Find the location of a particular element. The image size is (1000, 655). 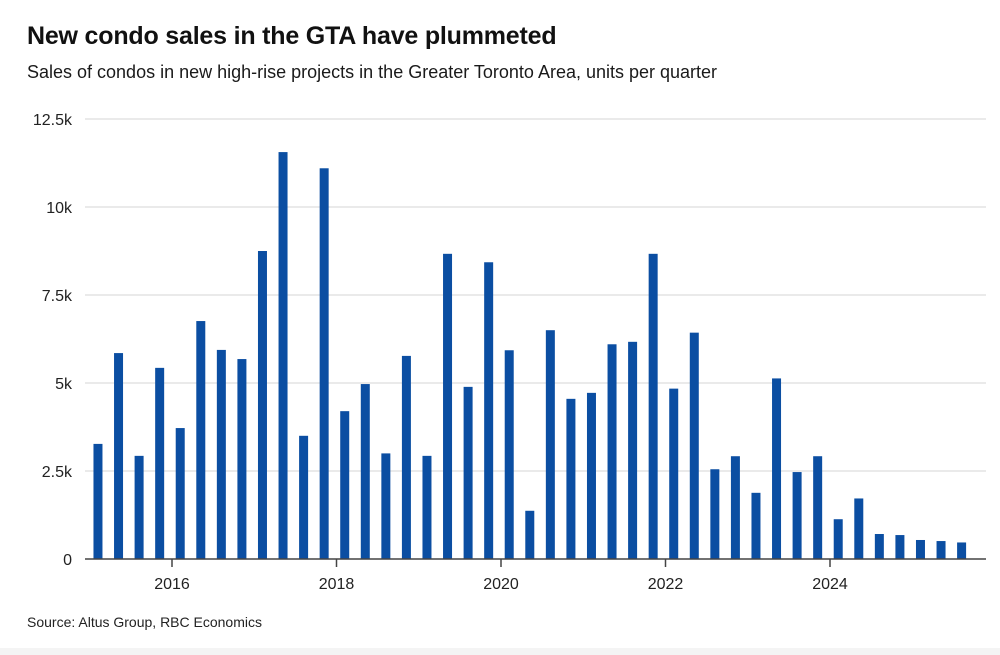

x-tick-label: 2022 is located at coordinates (666, 584).